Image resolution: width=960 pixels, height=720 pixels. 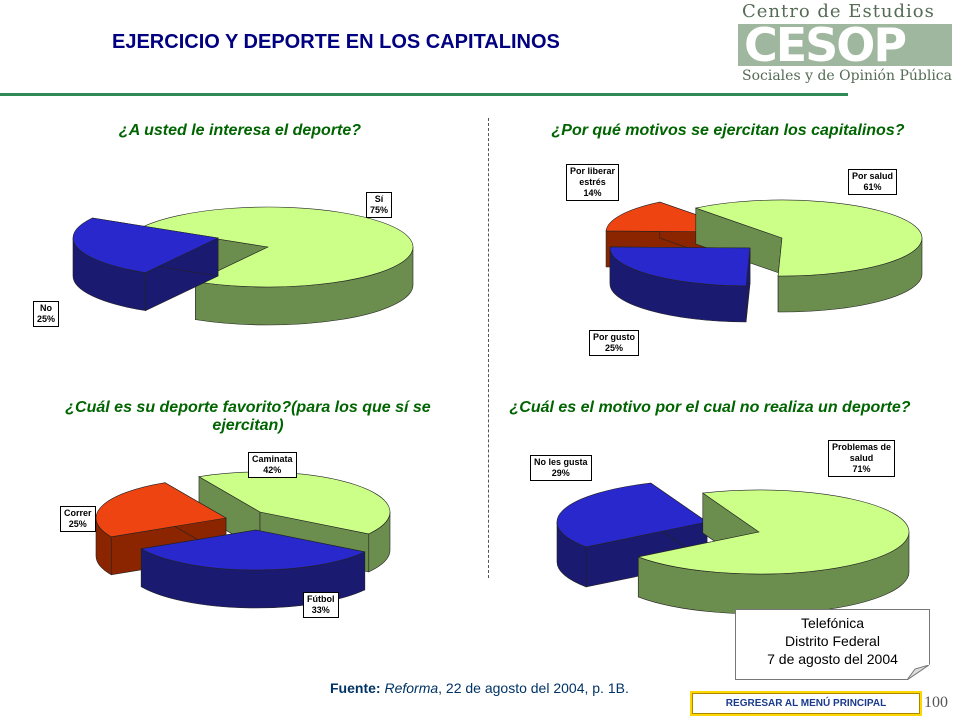 I want to click on chart-1-label-no: No 25%, so click(x=46, y=314).